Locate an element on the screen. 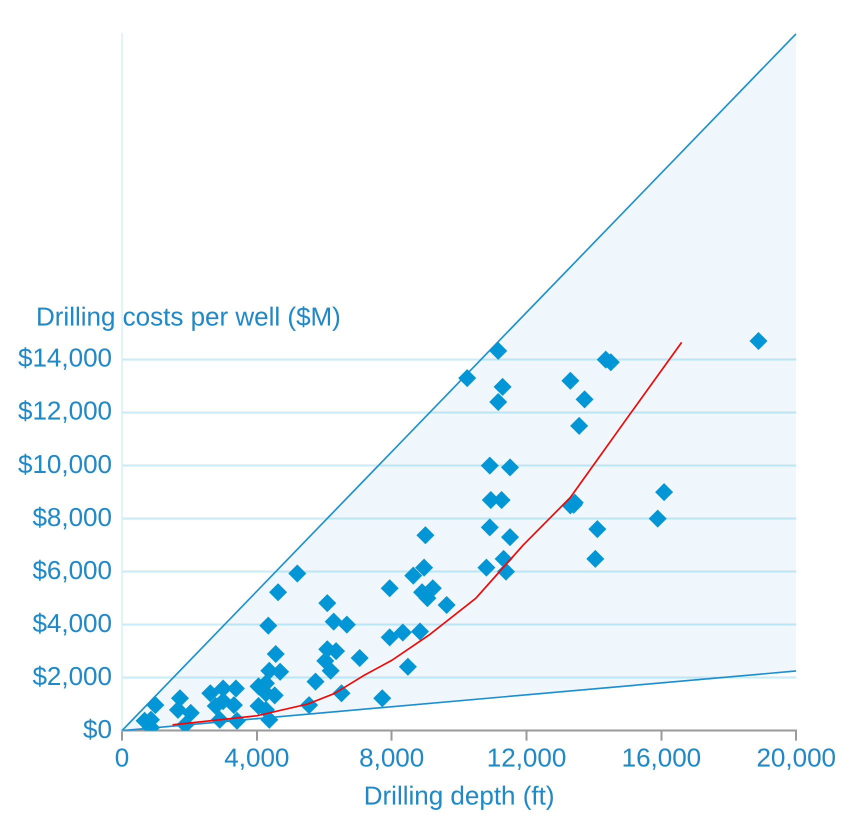 Image resolution: width=847 pixels, height=825 pixels. y-axis-title: Drilling costs per well ($M) is located at coordinates (188, 317).